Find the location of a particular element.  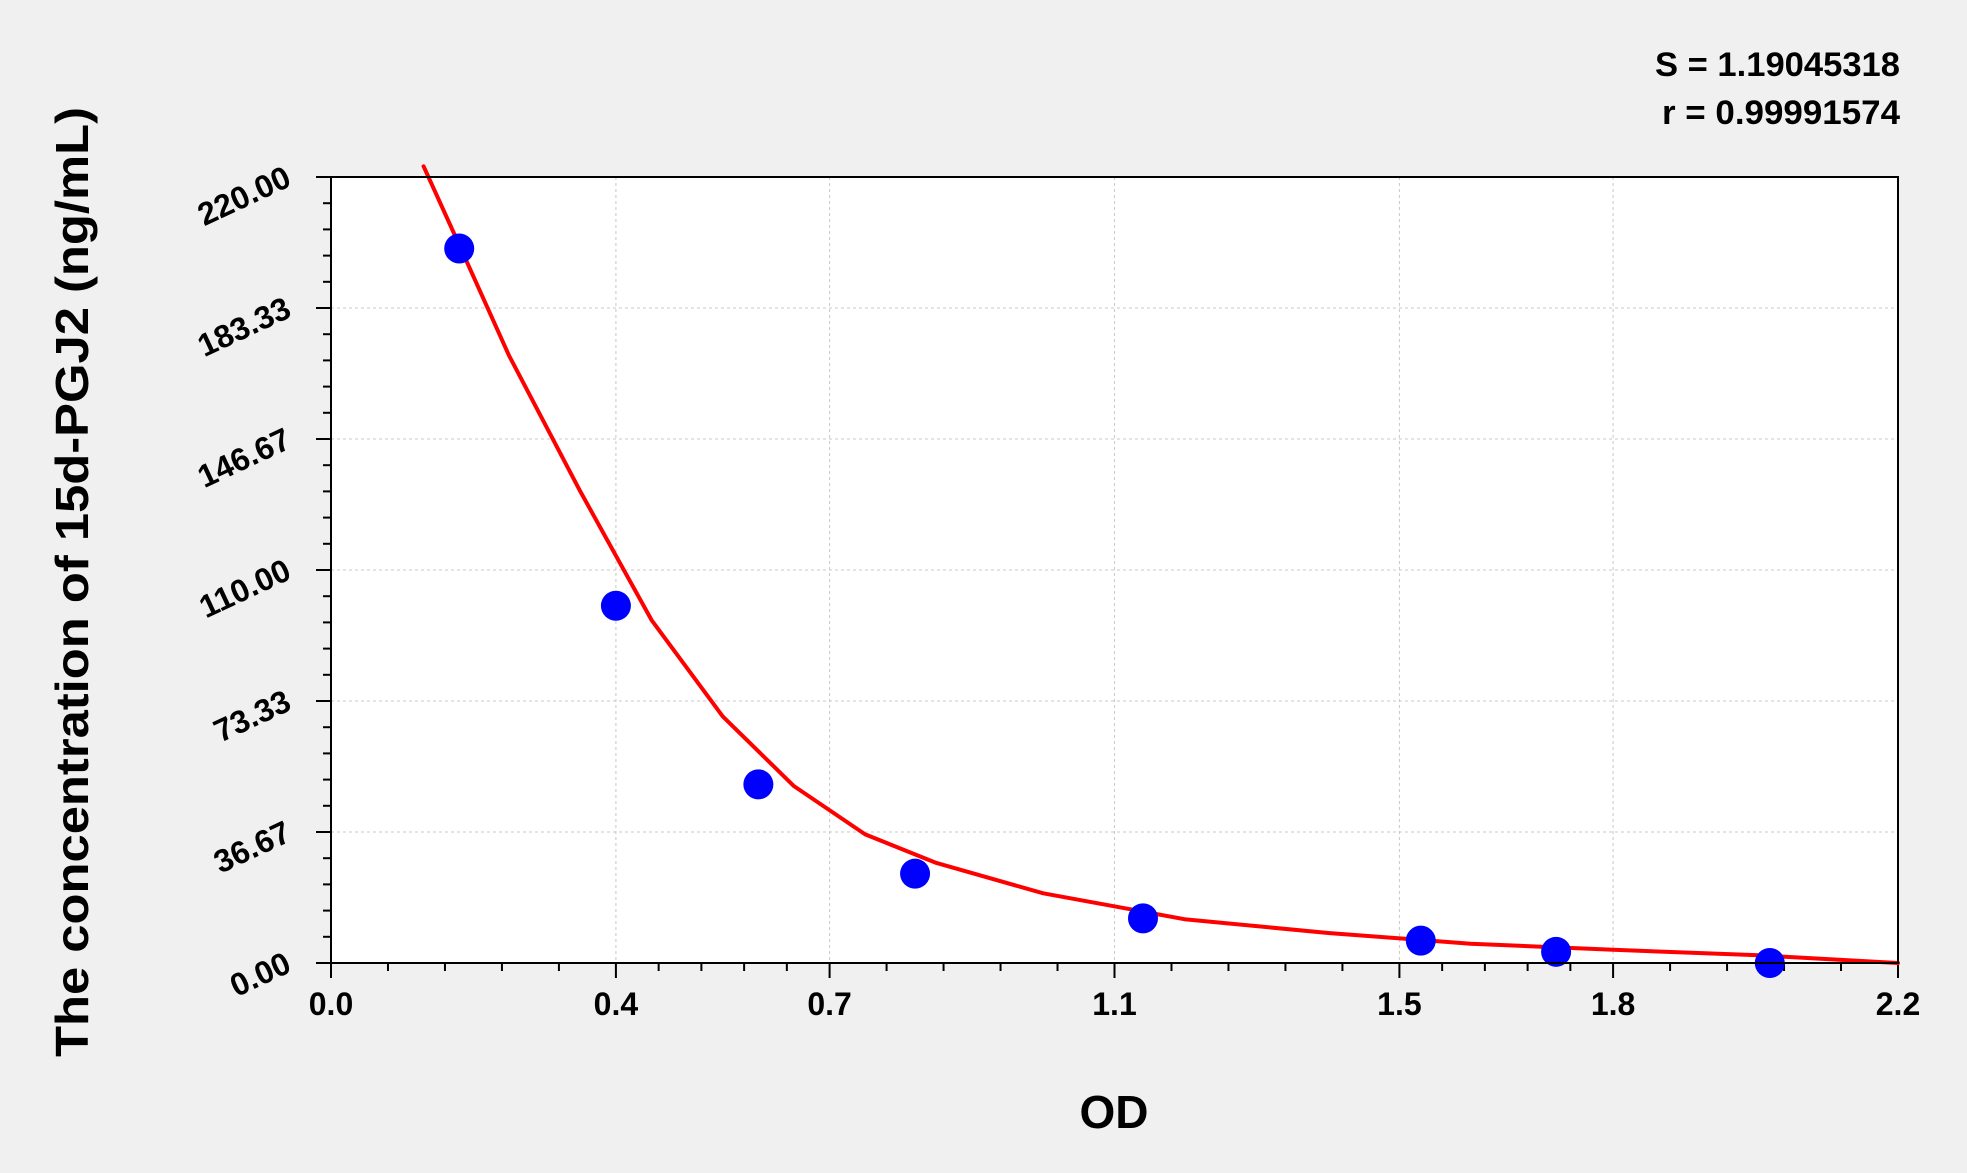

x-tick-label: 1.8 is located at coordinates (1613, 1004).